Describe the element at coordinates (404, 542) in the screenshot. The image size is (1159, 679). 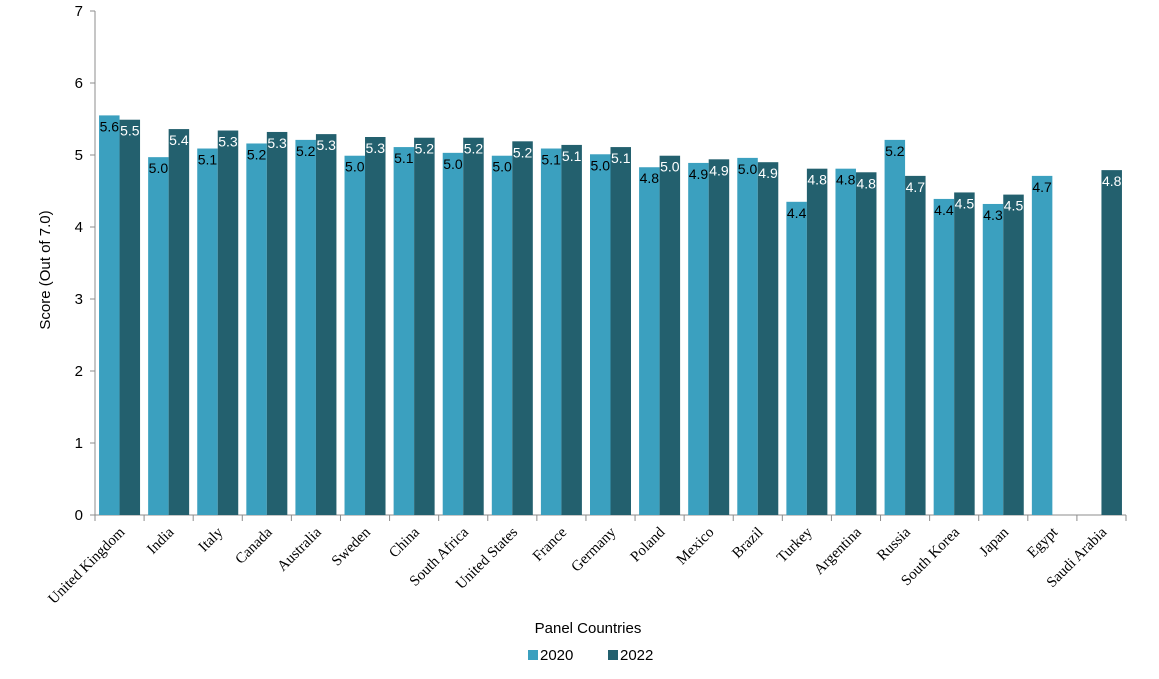
I see `x-tick-label: China` at that location.